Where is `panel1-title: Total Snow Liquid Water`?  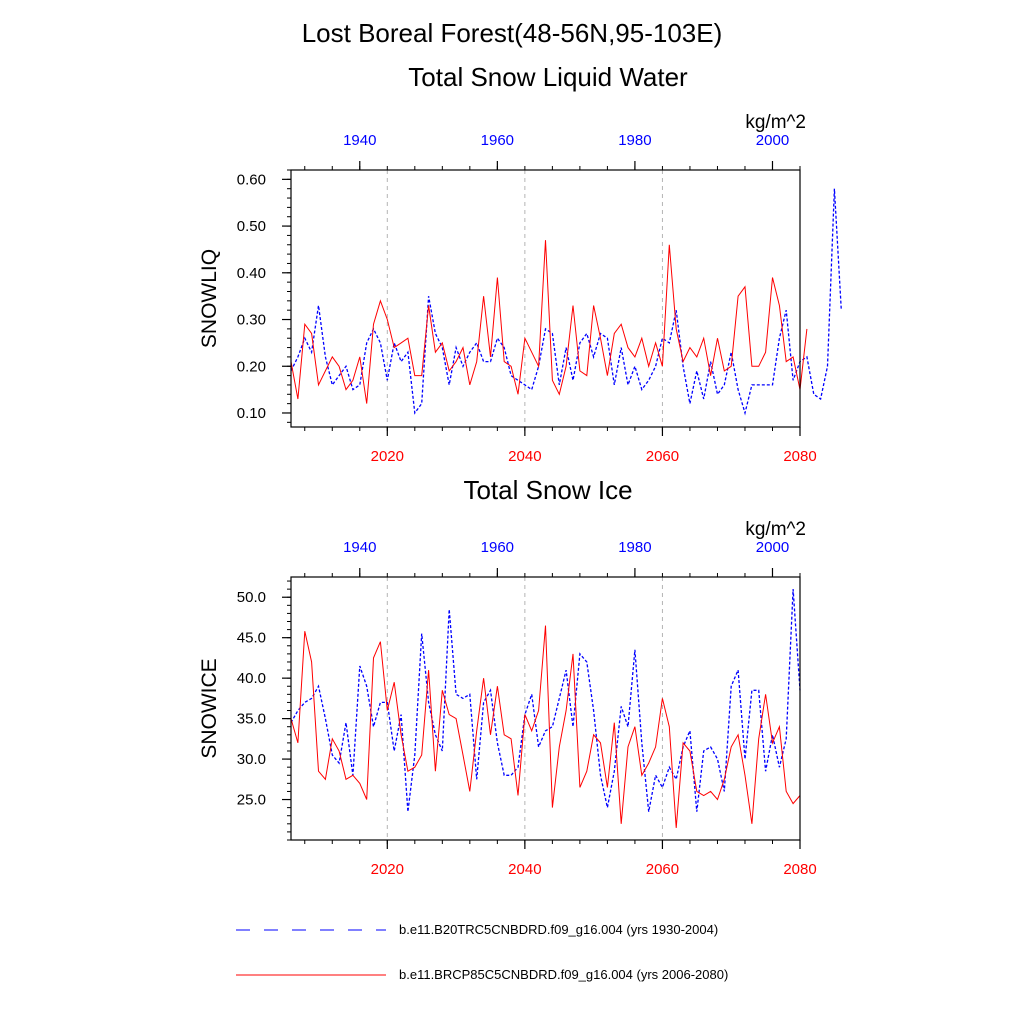 panel1-title: Total Snow Liquid Water is located at coordinates (548, 77).